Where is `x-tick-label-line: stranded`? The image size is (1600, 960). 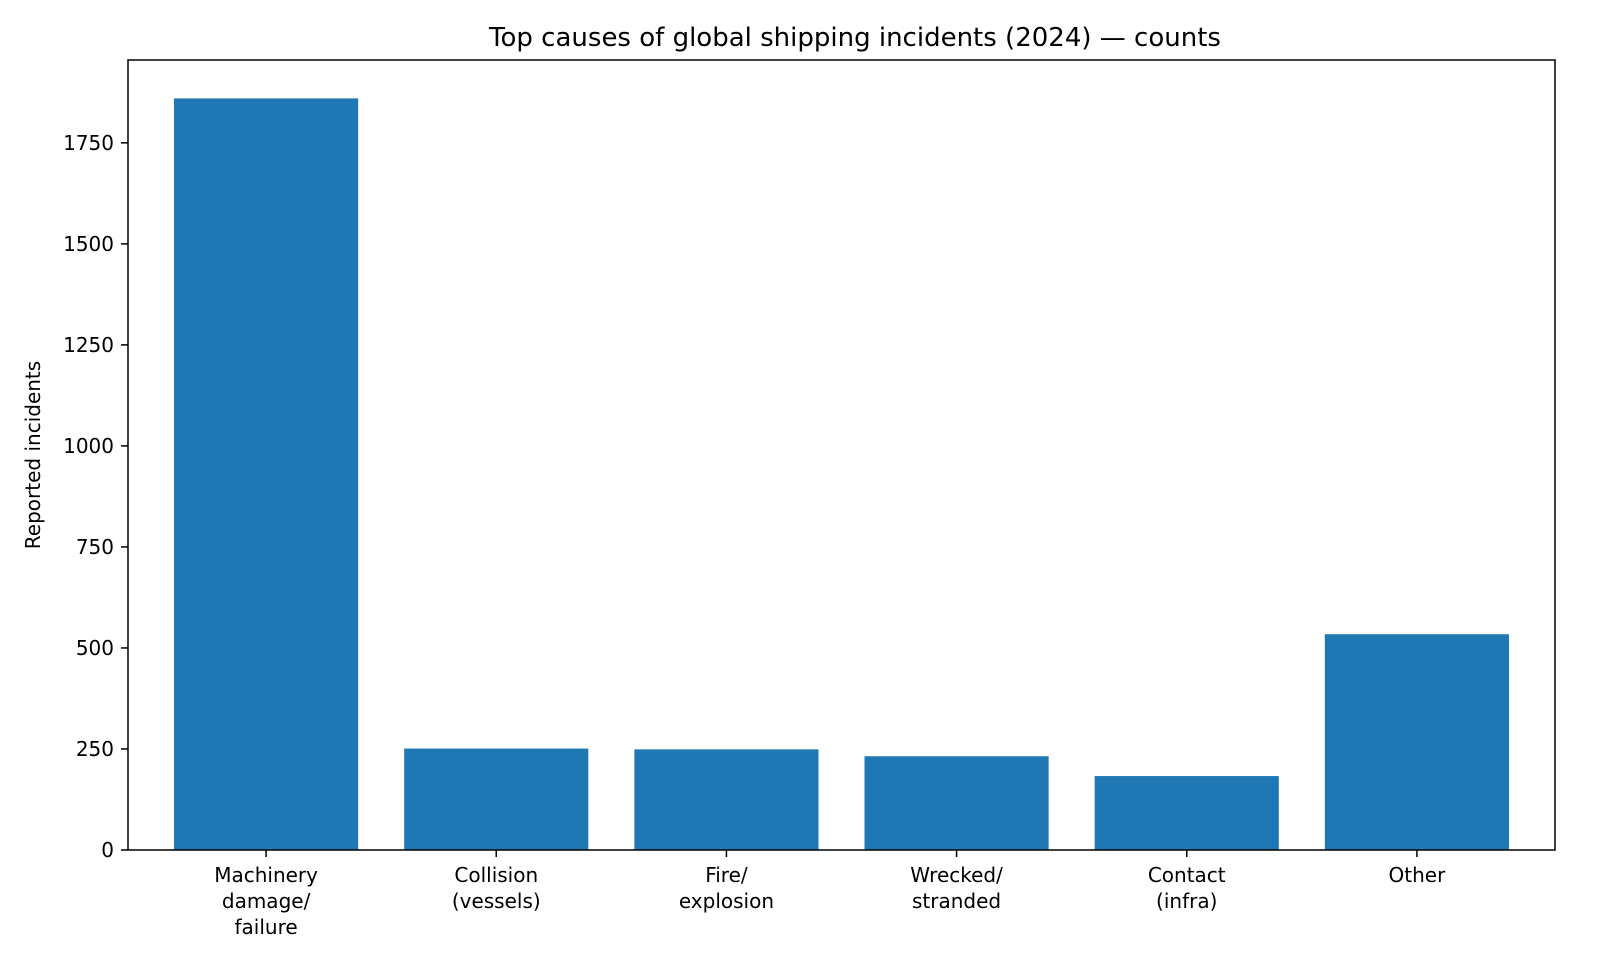 x-tick-label-line: stranded is located at coordinates (956, 901).